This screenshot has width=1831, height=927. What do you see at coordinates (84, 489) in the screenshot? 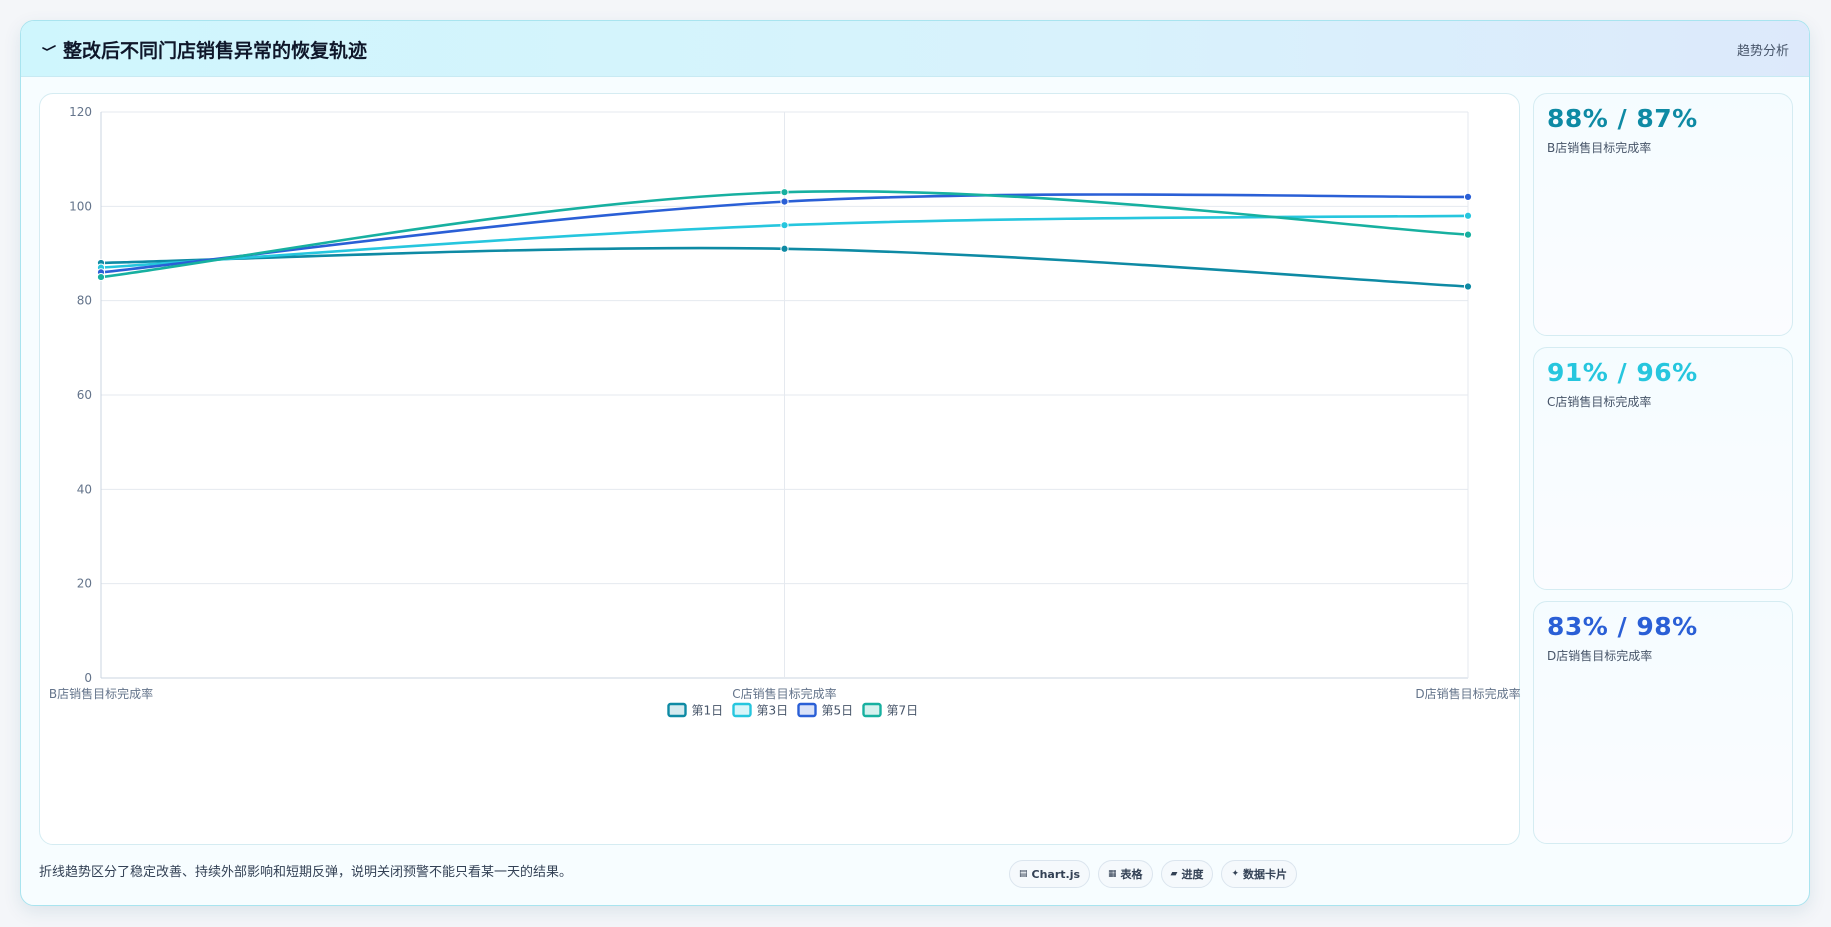
I see `y-tick-label: 40` at bounding box center [84, 489].